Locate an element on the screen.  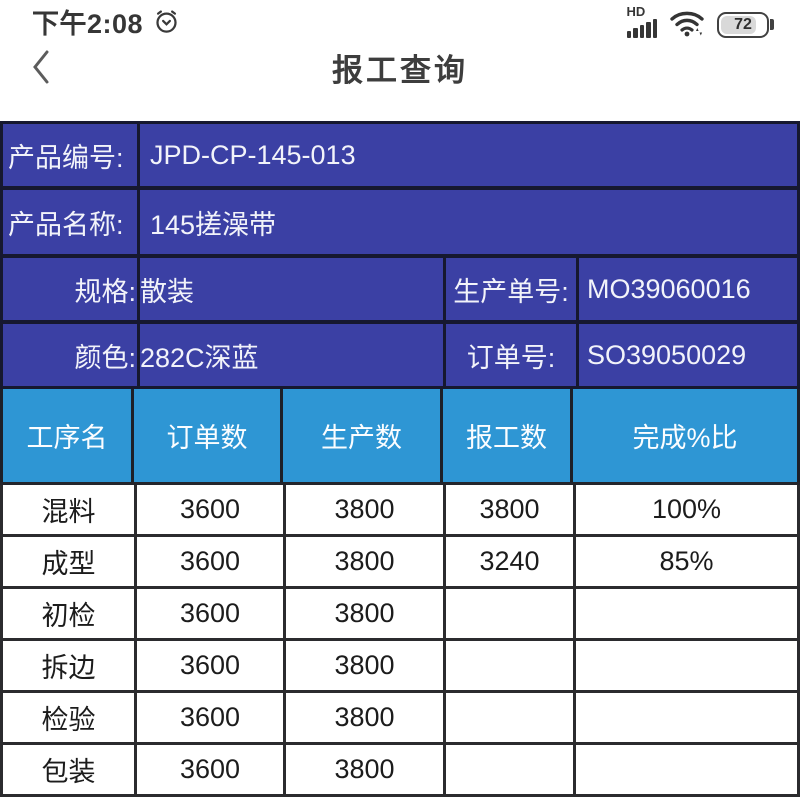
table-row: 检验 3600 3800 is located at coordinates (400, 719).